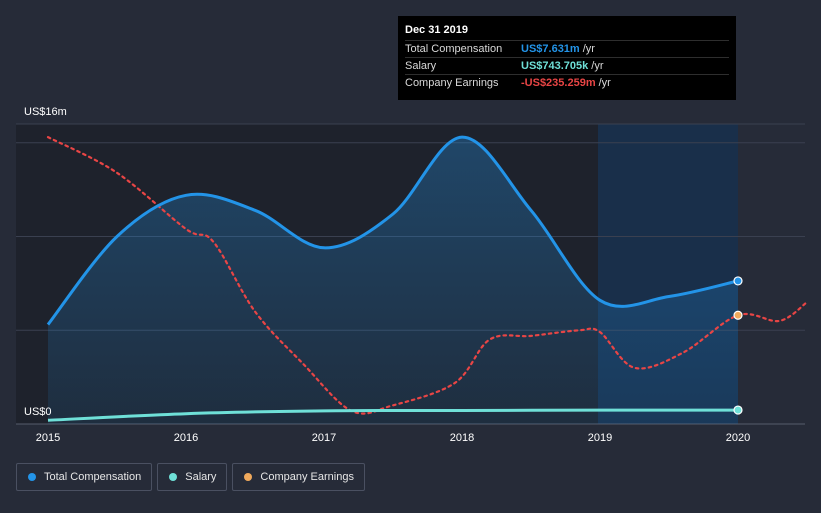 The height and width of the screenshot is (513, 821). What do you see at coordinates (436, 30) in the screenshot?
I see `tooltip-date: Dec 31 2019` at bounding box center [436, 30].